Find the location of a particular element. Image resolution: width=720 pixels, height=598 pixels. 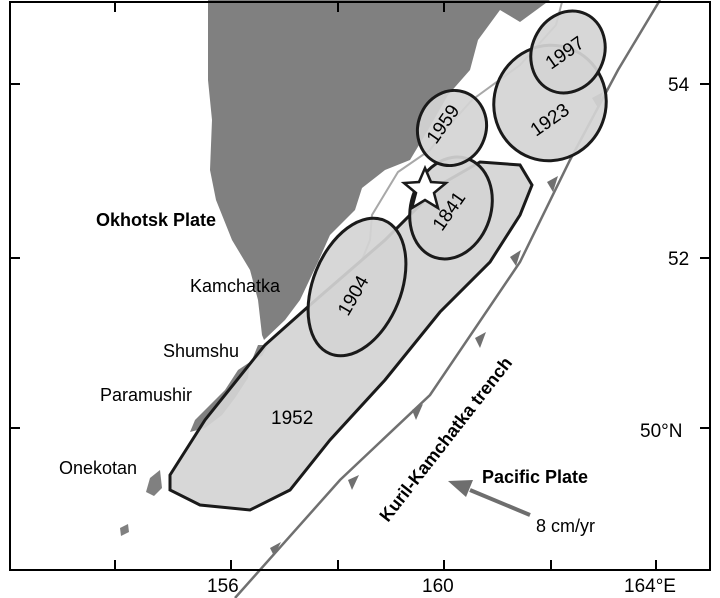

epicenter-star-icon is located at coordinates (425, 187).